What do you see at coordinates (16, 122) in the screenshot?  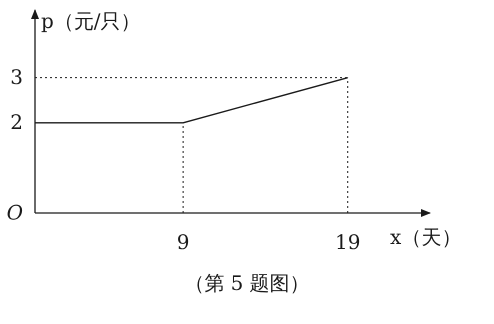 I see `y-tick-label: 2` at bounding box center [16, 122].